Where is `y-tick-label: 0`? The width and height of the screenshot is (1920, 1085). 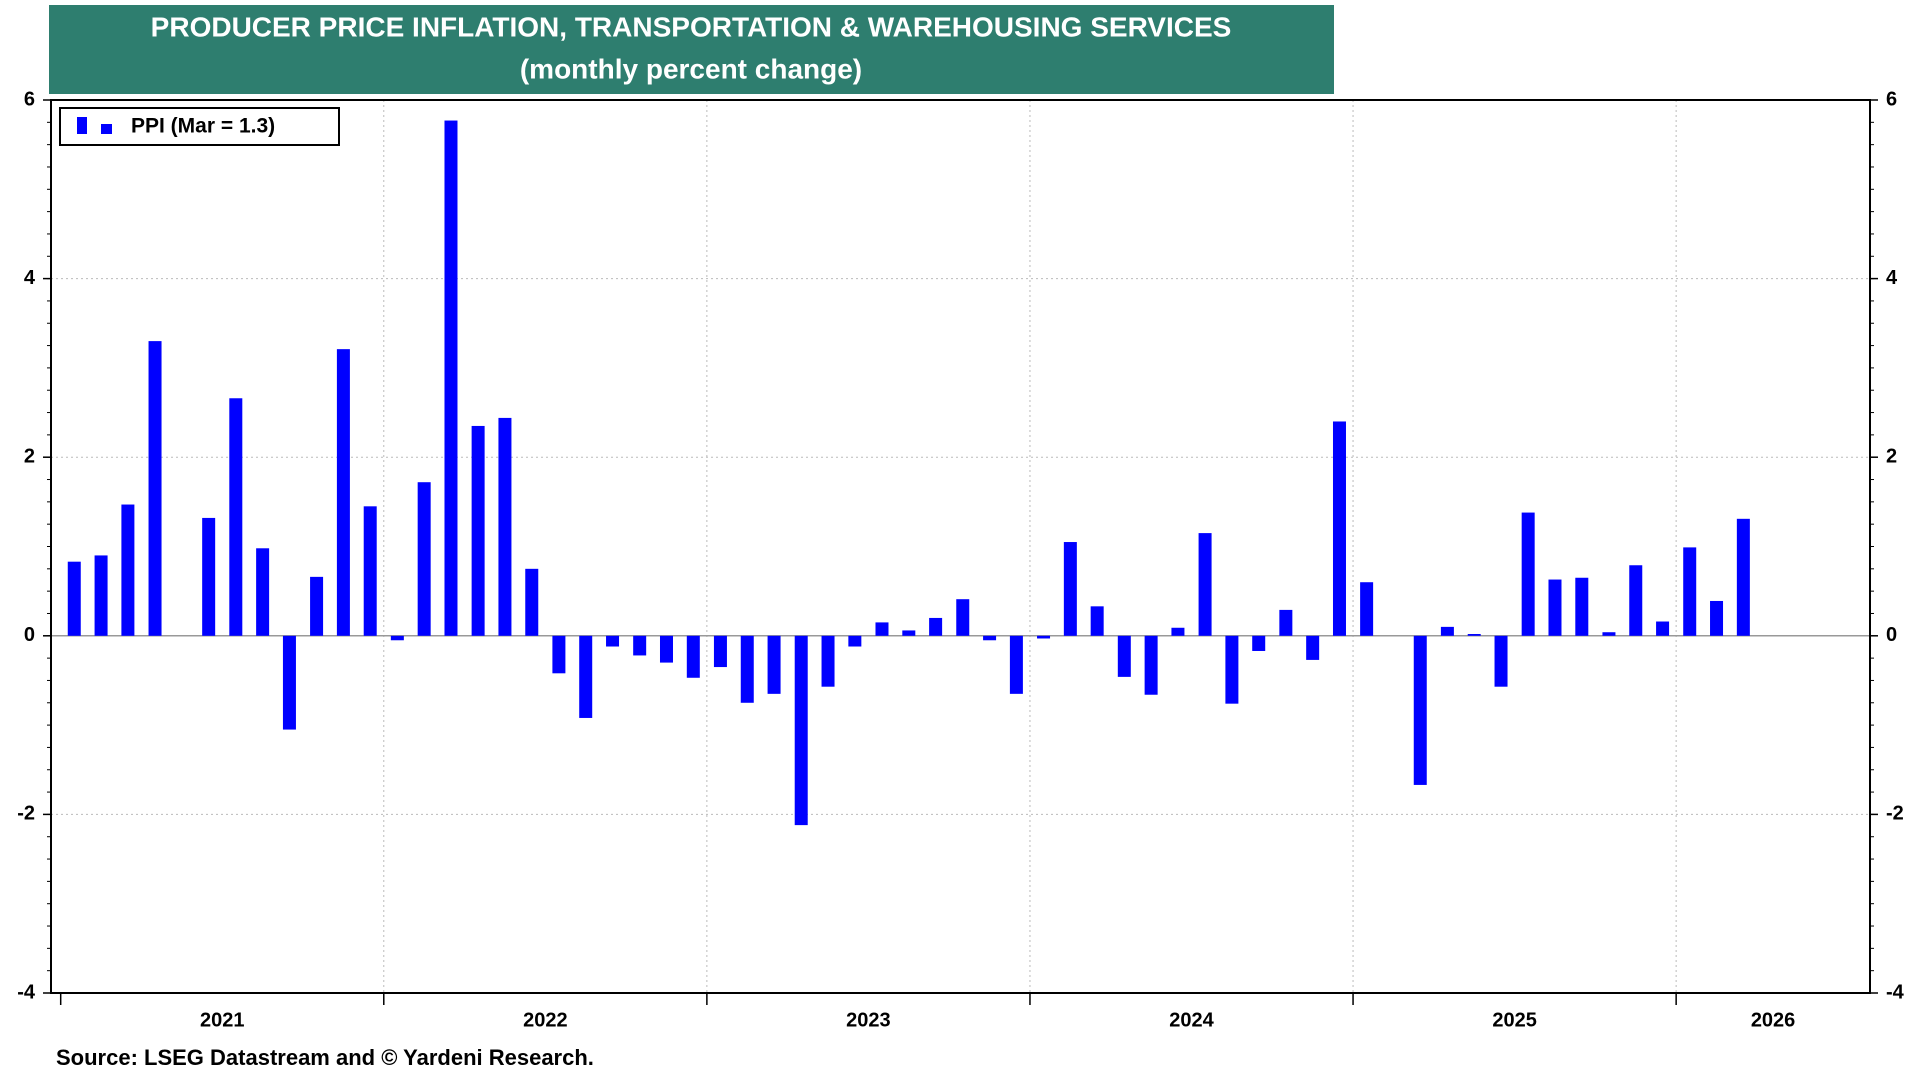
y-tick-label: 0 is located at coordinates (29, 635).